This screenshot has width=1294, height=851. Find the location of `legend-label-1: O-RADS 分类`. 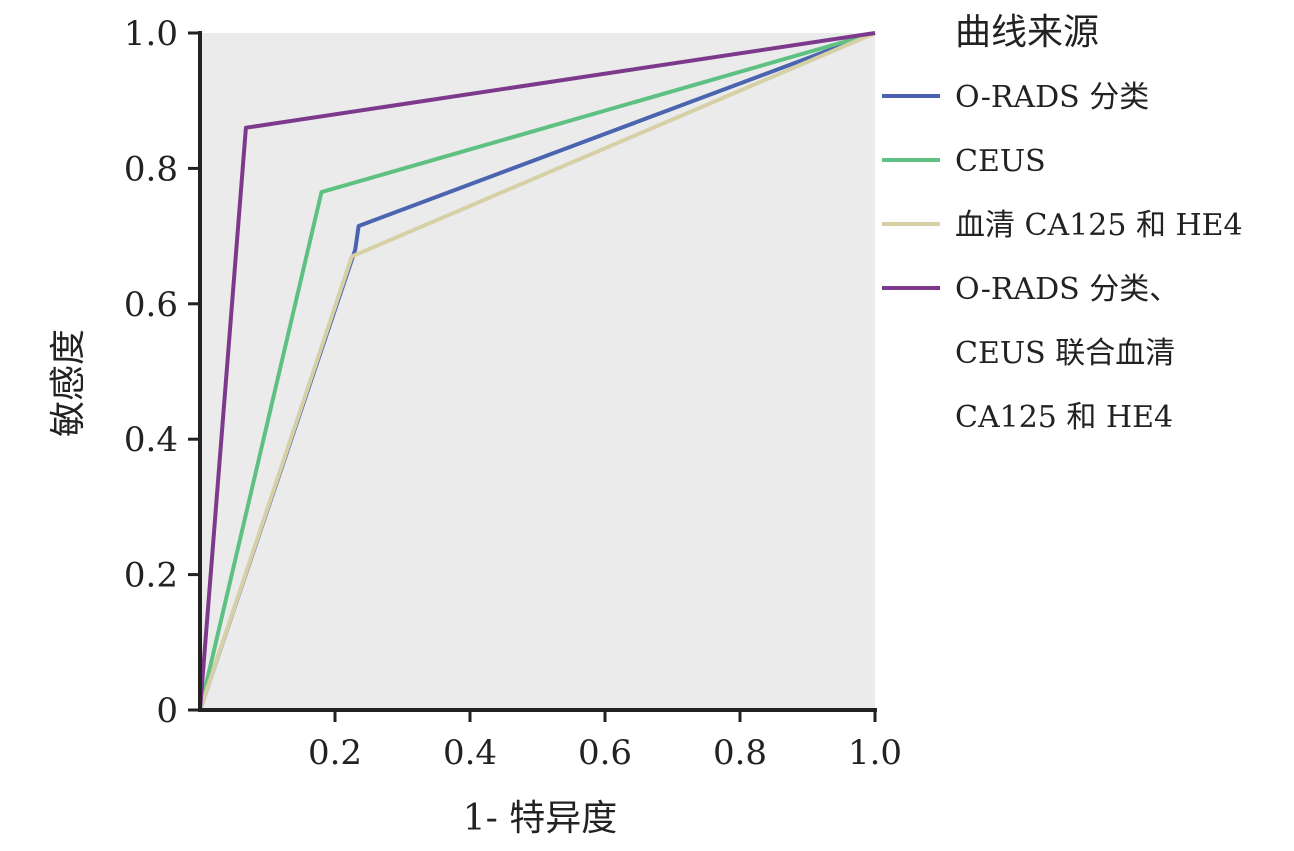

legend-label-1: O-RADS 分类 is located at coordinates (1052, 97).